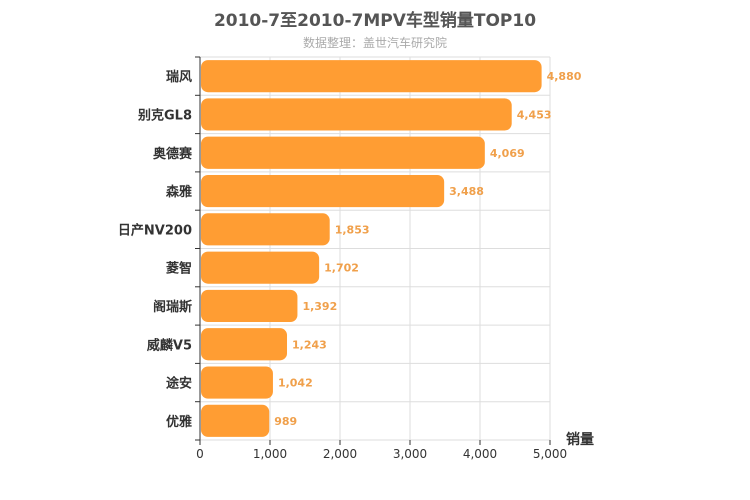 Image resolution: width=750 pixels, height=500 pixels. Describe the element at coordinates (341, 268) in the screenshot. I see `data-label: 1,702` at that location.